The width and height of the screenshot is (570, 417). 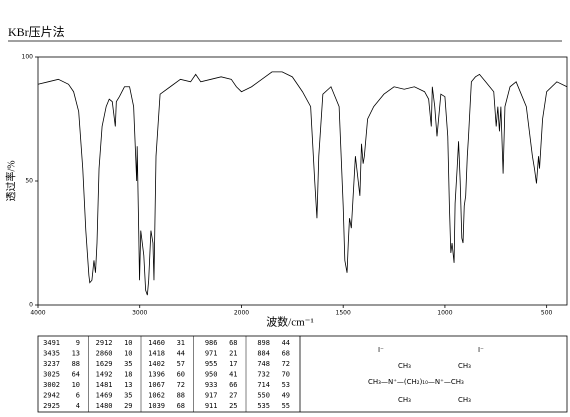 I want to click on table-cell: 933, so click(x=211, y=385).